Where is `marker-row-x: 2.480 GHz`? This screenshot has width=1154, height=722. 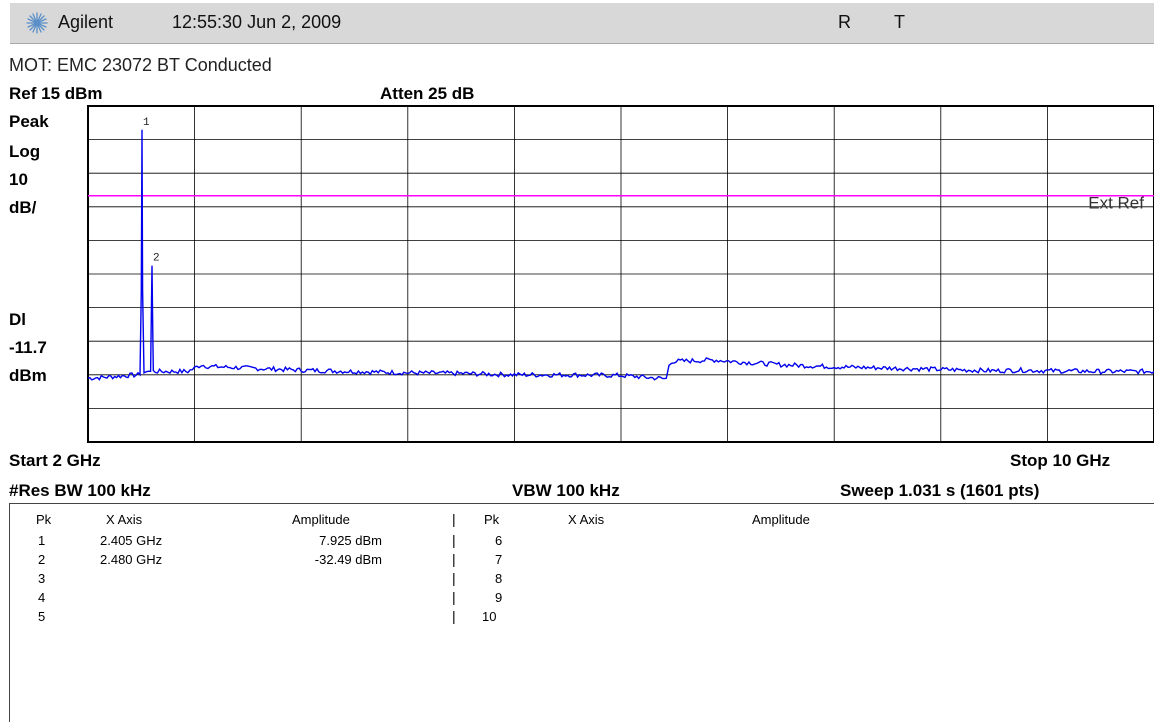
marker-row-x: 2.480 GHz is located at coordinates (131, 559).